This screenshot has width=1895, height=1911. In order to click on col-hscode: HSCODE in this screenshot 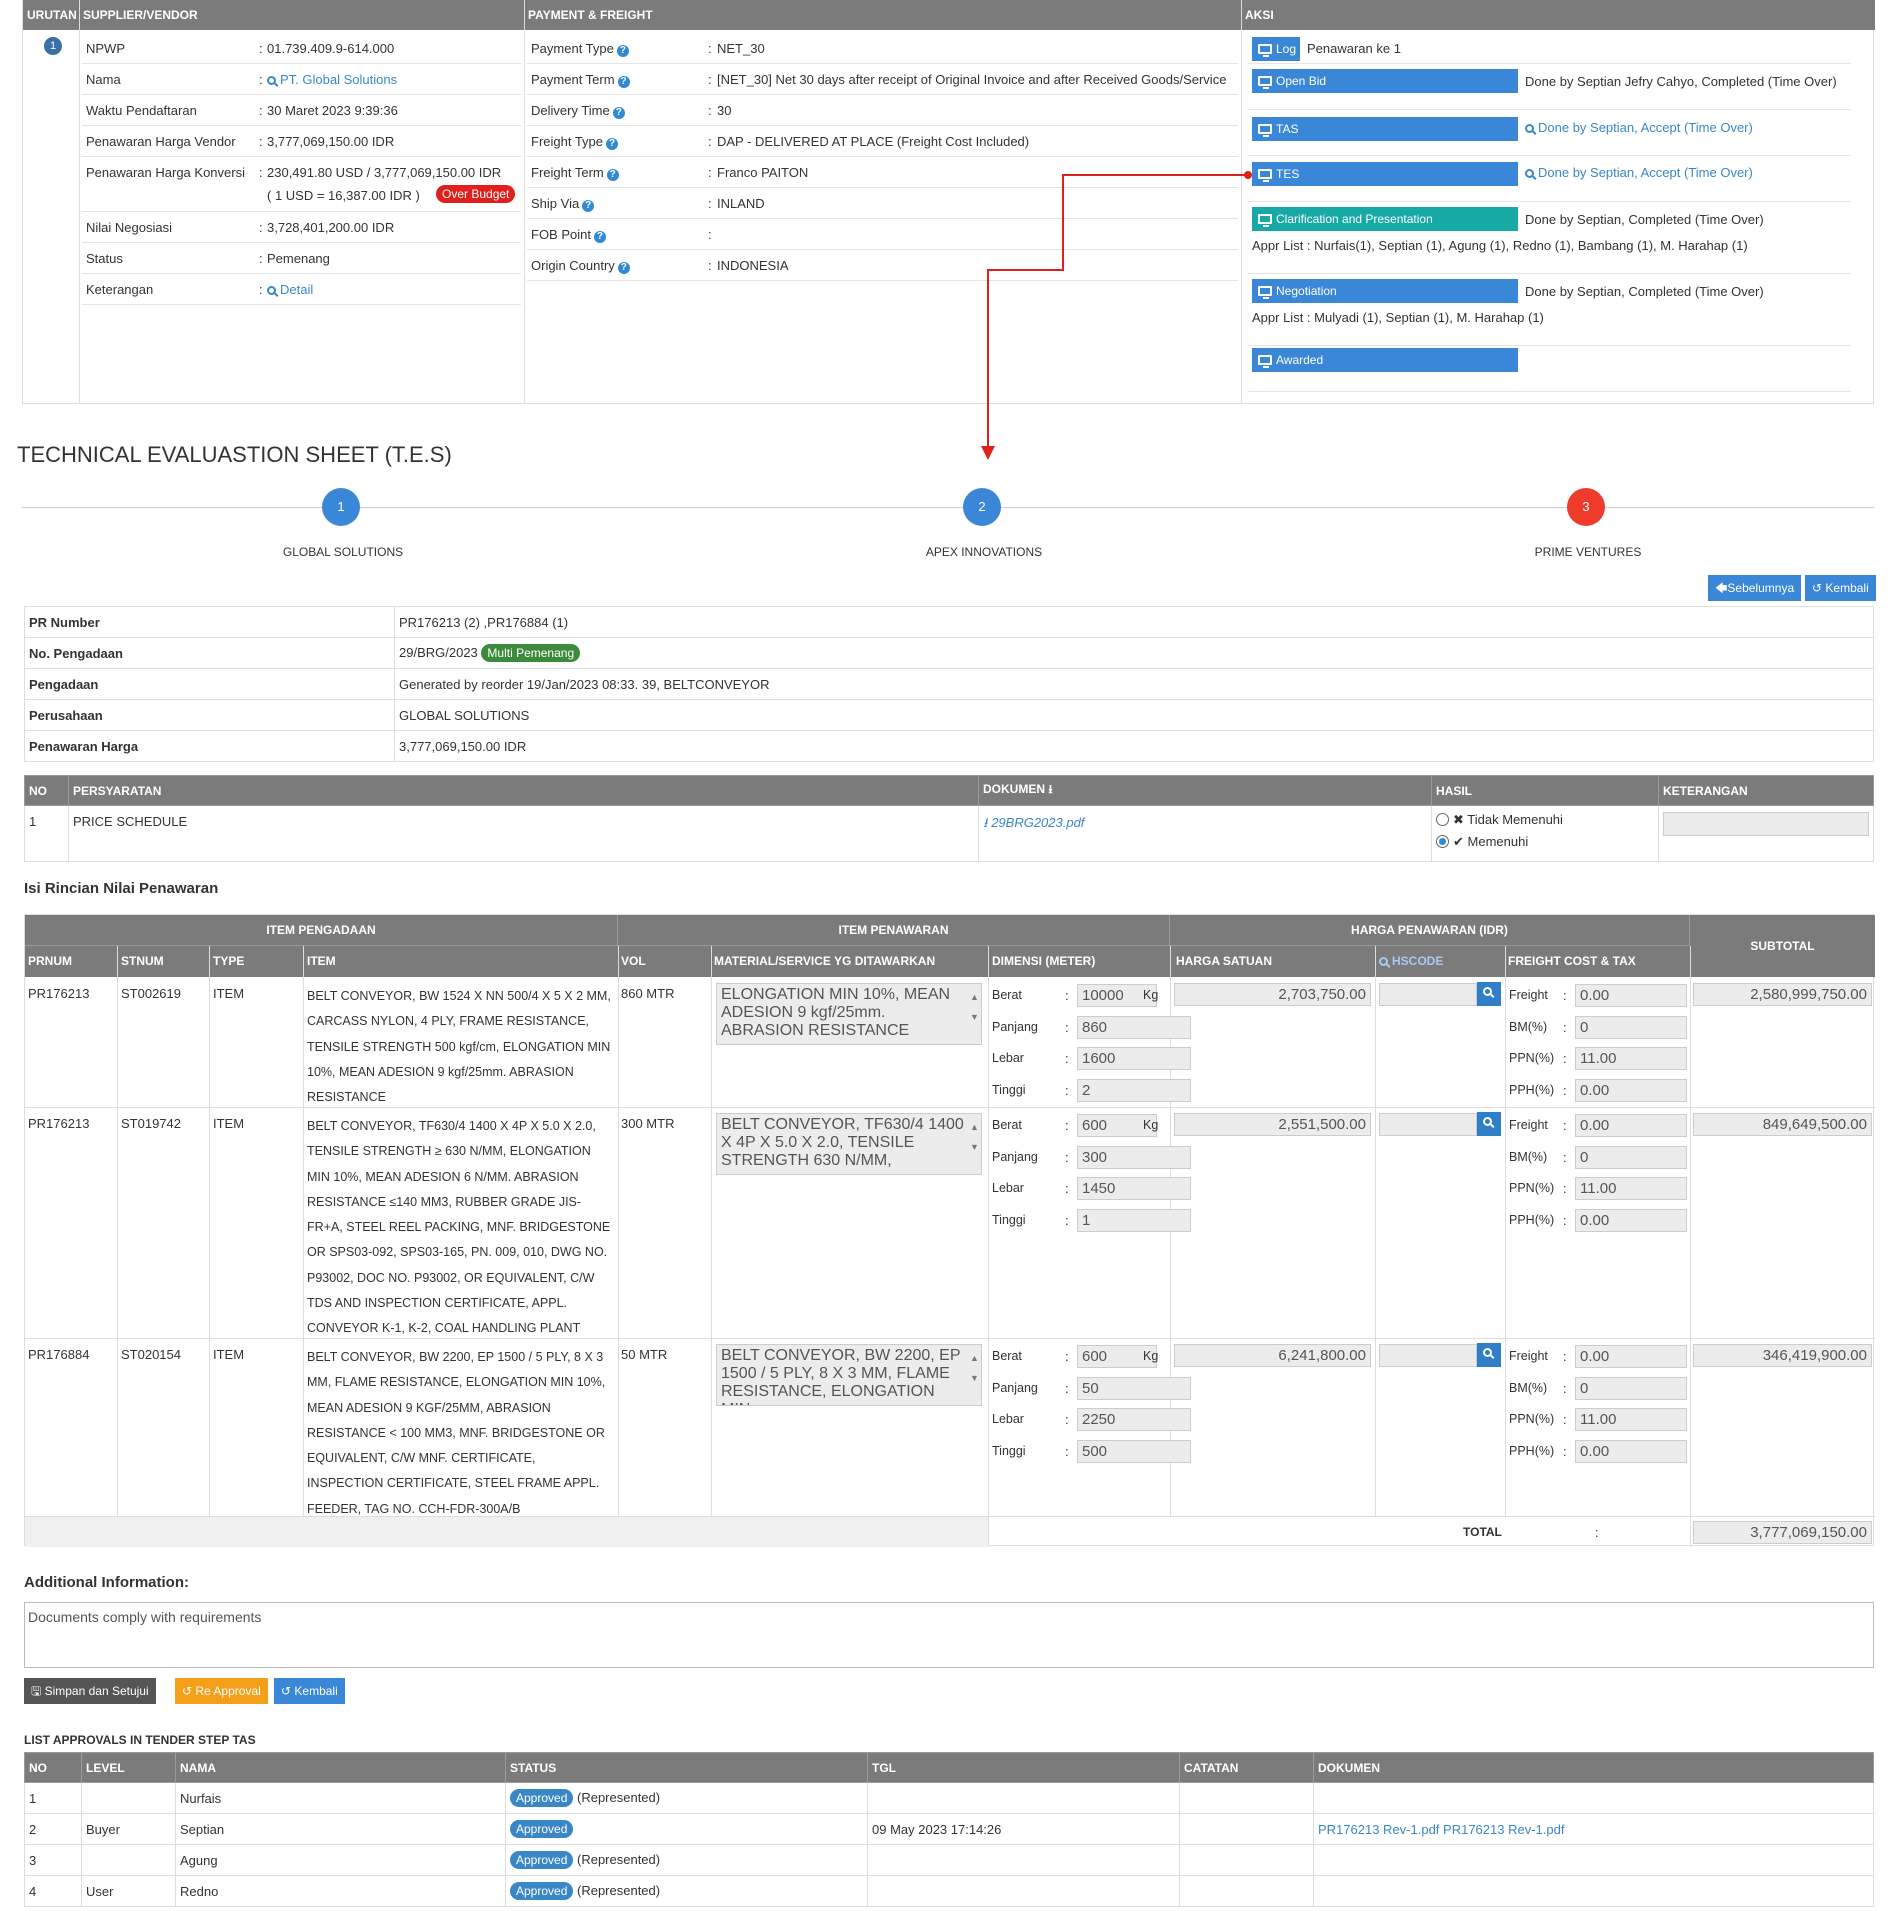, I will do `click(1411, 961)`.